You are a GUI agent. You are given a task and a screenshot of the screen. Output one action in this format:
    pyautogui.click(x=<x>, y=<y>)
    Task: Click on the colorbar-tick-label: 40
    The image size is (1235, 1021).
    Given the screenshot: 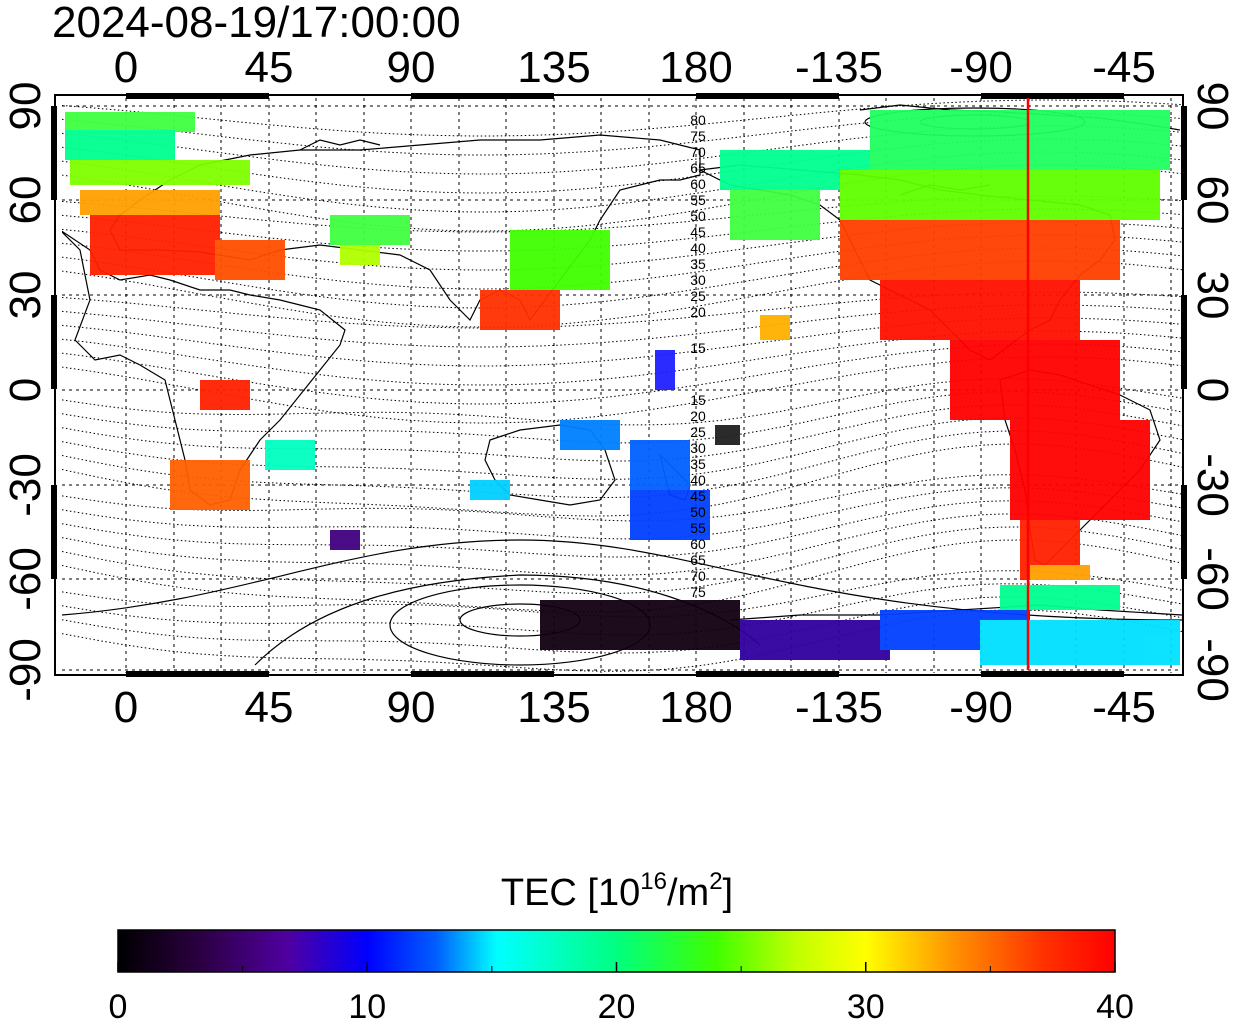 What is the action you would take?
    pyautogui.click(x=1115, y=1004)
    